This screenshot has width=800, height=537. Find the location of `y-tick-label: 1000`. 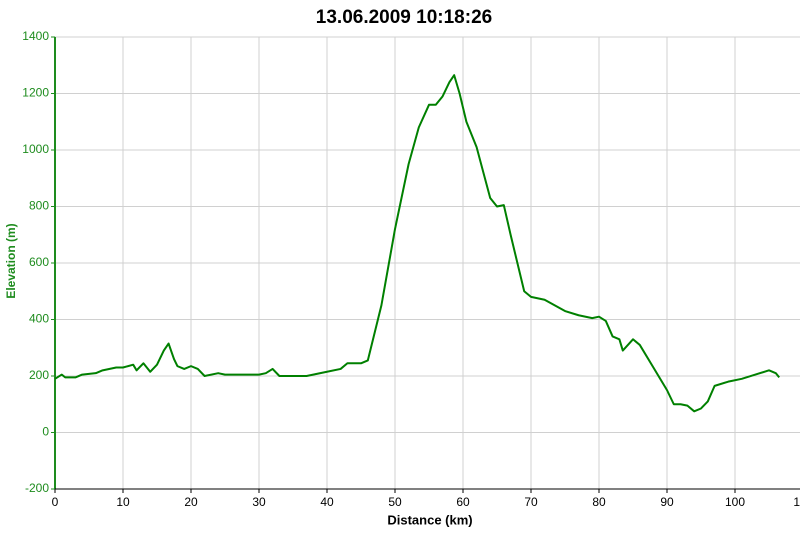

y-tick-label: 1000 is located at coordinates (35, 149).